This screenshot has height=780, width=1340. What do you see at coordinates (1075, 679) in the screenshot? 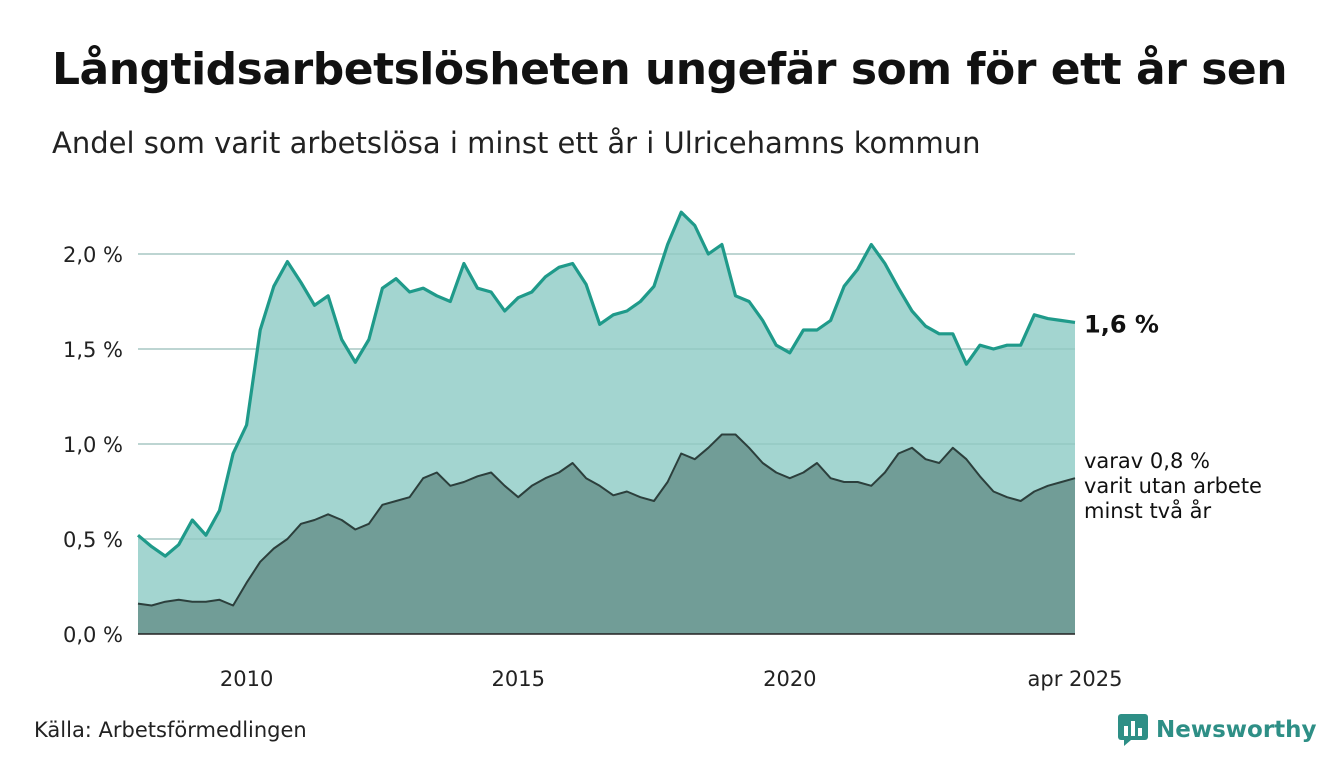
I see `x-tick-label: apr 2025` at bounding box center [1075, 679].